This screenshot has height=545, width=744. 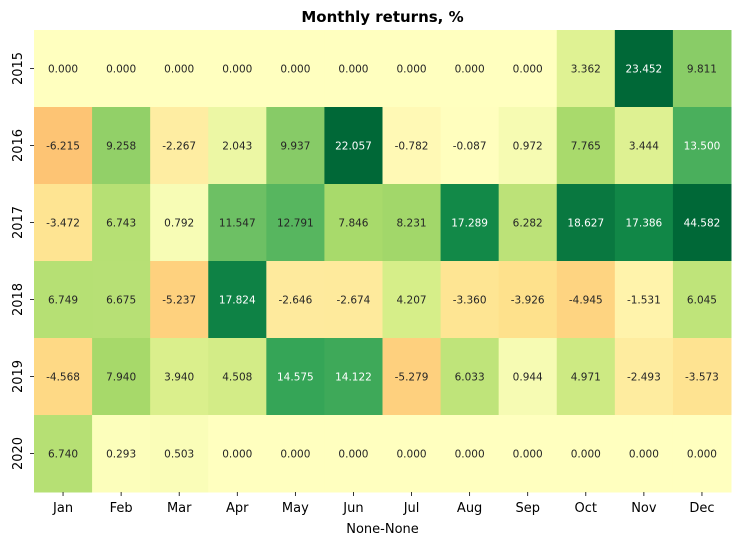 I want to click on cell-value-label: -3.472, so click(x=63, y=224).